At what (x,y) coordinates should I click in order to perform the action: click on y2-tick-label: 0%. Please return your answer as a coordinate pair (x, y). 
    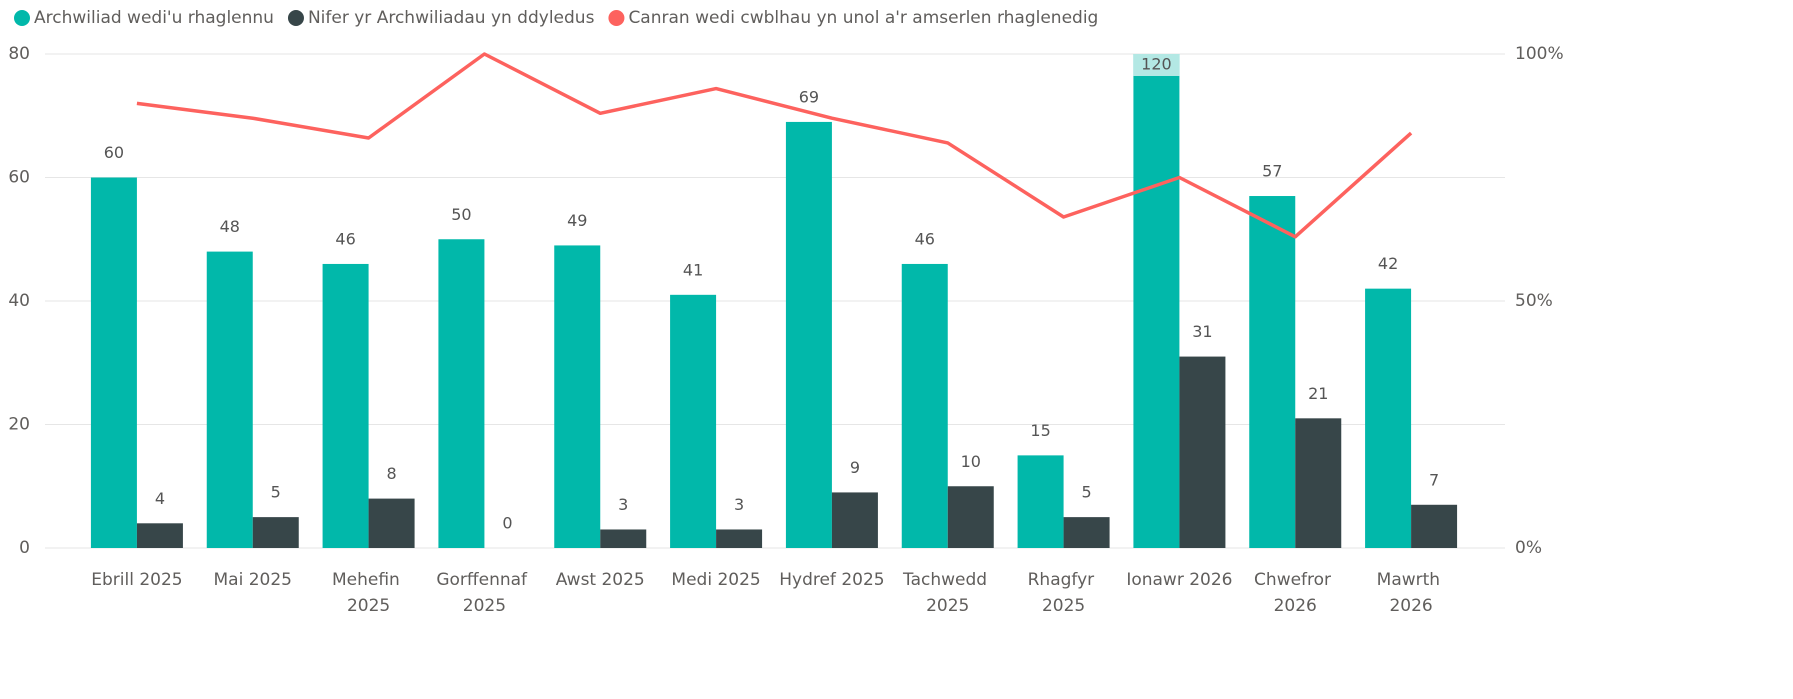
    Looking at the image, I should click on (1528, 548).